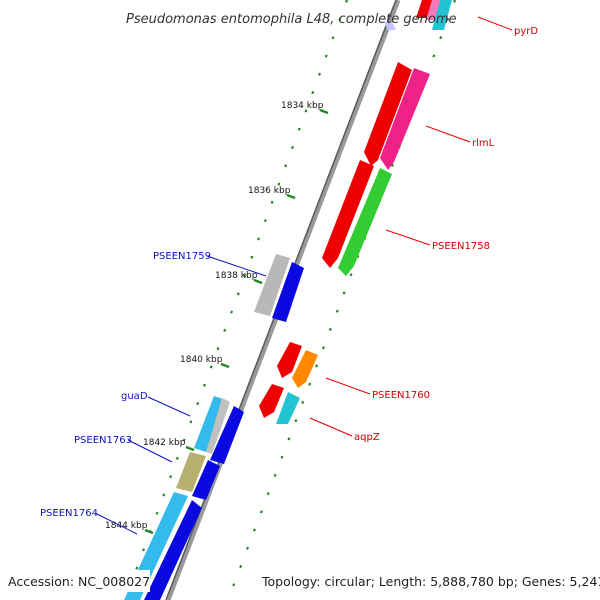 Image resolution: width=600 pixels, height=600 pixels. What do you see at coordinates (79, 581) in the screenshot?
I see `accession-text: Accession: NC_008027` at bounding box center [79, 581].